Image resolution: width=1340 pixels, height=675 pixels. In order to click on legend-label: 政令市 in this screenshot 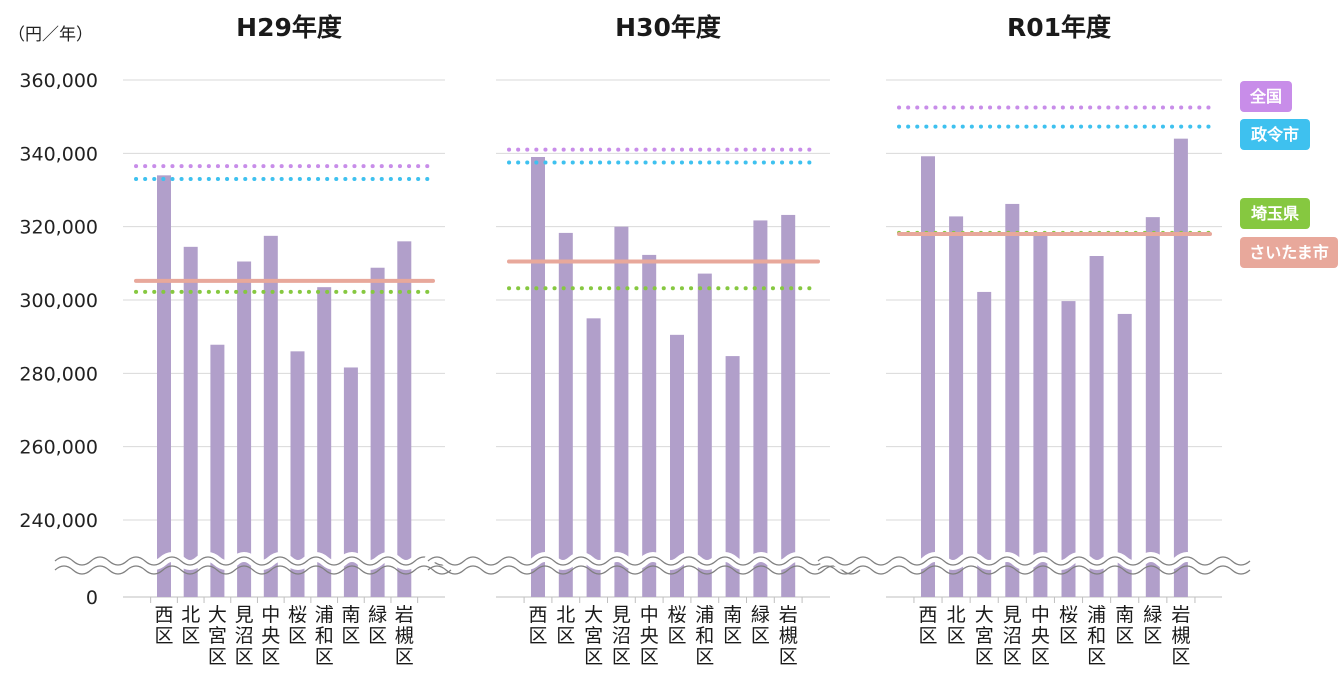, I will do `click(1275, 134)`.